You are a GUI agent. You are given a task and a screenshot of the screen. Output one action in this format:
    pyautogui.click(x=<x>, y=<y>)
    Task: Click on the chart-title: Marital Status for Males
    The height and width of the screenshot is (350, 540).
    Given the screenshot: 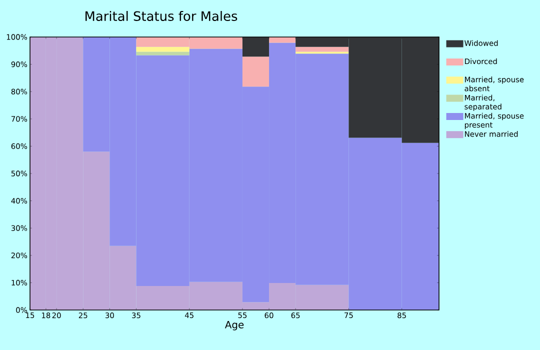 What is the action you would take?
    pyautogui.click(x=162, y=16)
    